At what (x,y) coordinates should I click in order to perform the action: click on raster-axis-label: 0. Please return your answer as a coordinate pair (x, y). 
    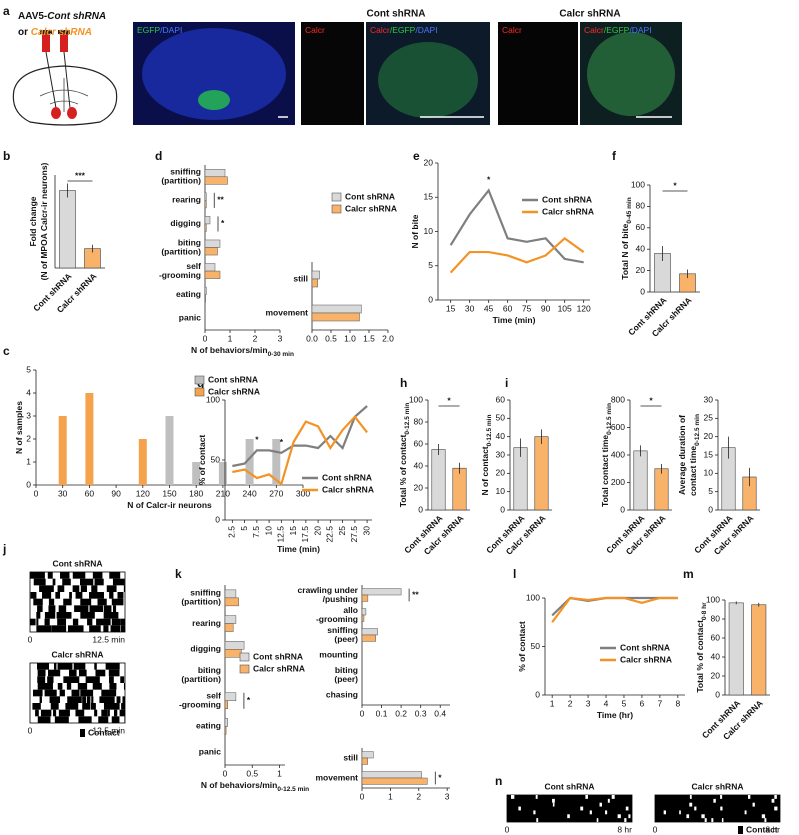
    Looking at the image, I should click on (507, 829).